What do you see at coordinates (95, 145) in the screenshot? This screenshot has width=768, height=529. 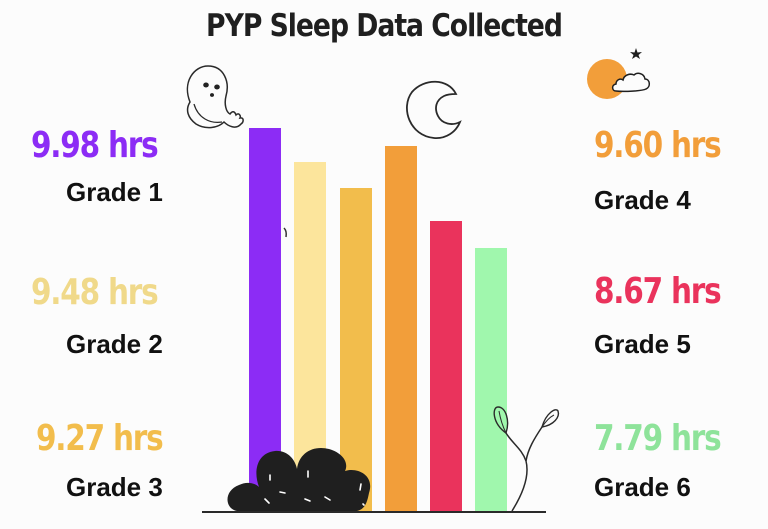 I see `stat-value: 9.98 hrs` at bounding box center [95, 145].